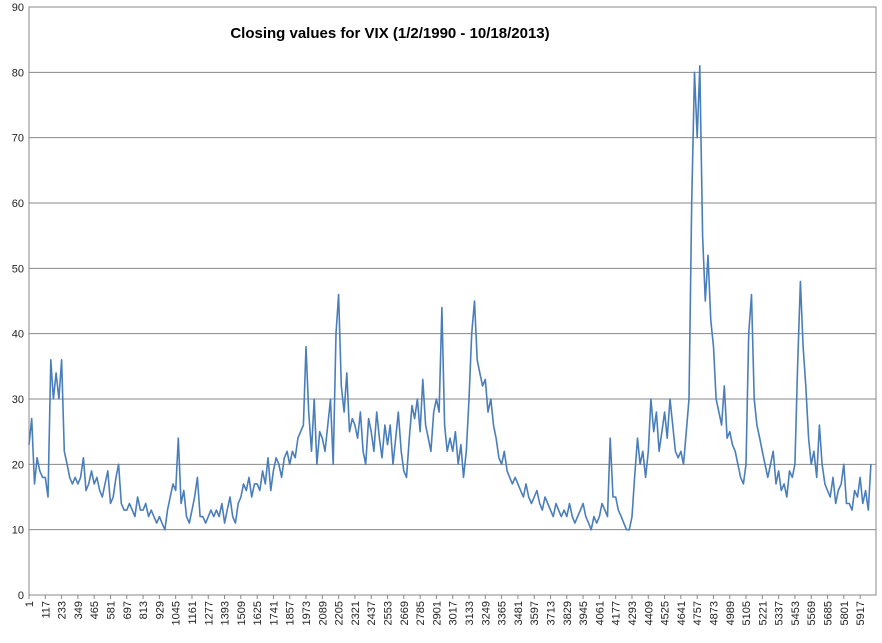 This screenshot has width=882, height=643. I want to click on x-tick-label: 4757, so click(698, 613).